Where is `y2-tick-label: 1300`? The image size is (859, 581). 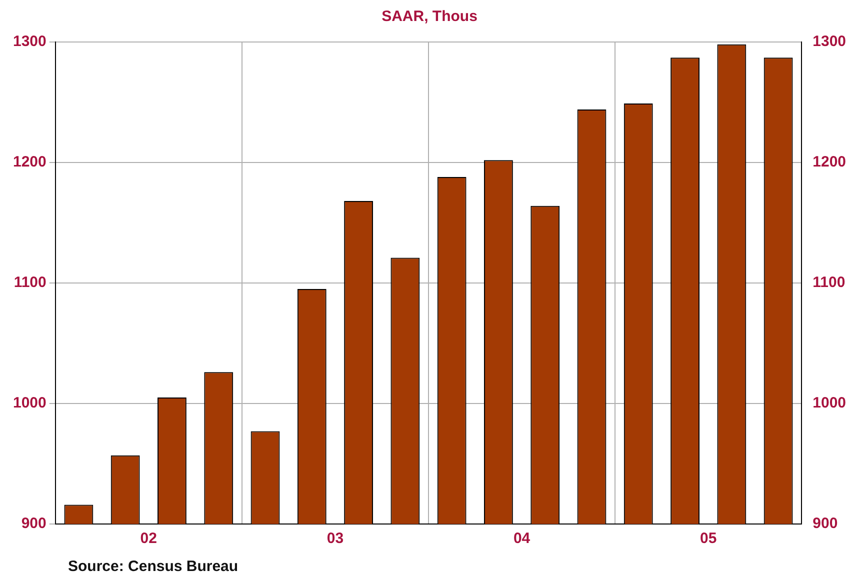
y2-tick-label: 1300 is located at coordinates (829, 41).